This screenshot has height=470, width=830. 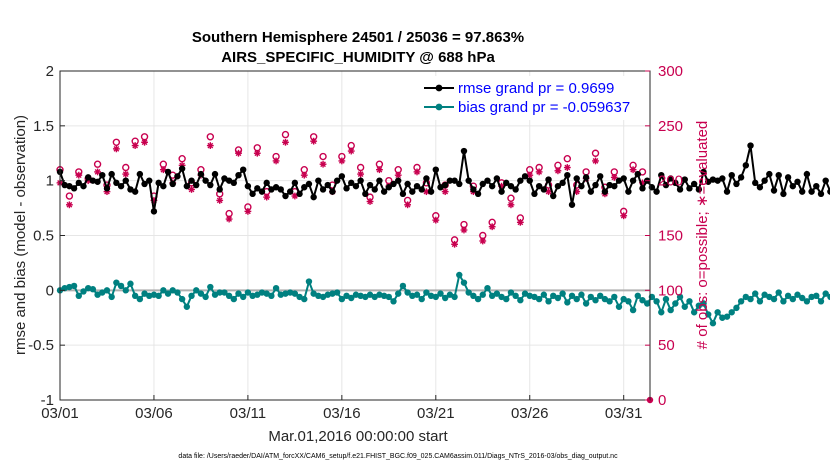 I want to click on x-tick-label-6: 03/31, so click(x=624, y=413).